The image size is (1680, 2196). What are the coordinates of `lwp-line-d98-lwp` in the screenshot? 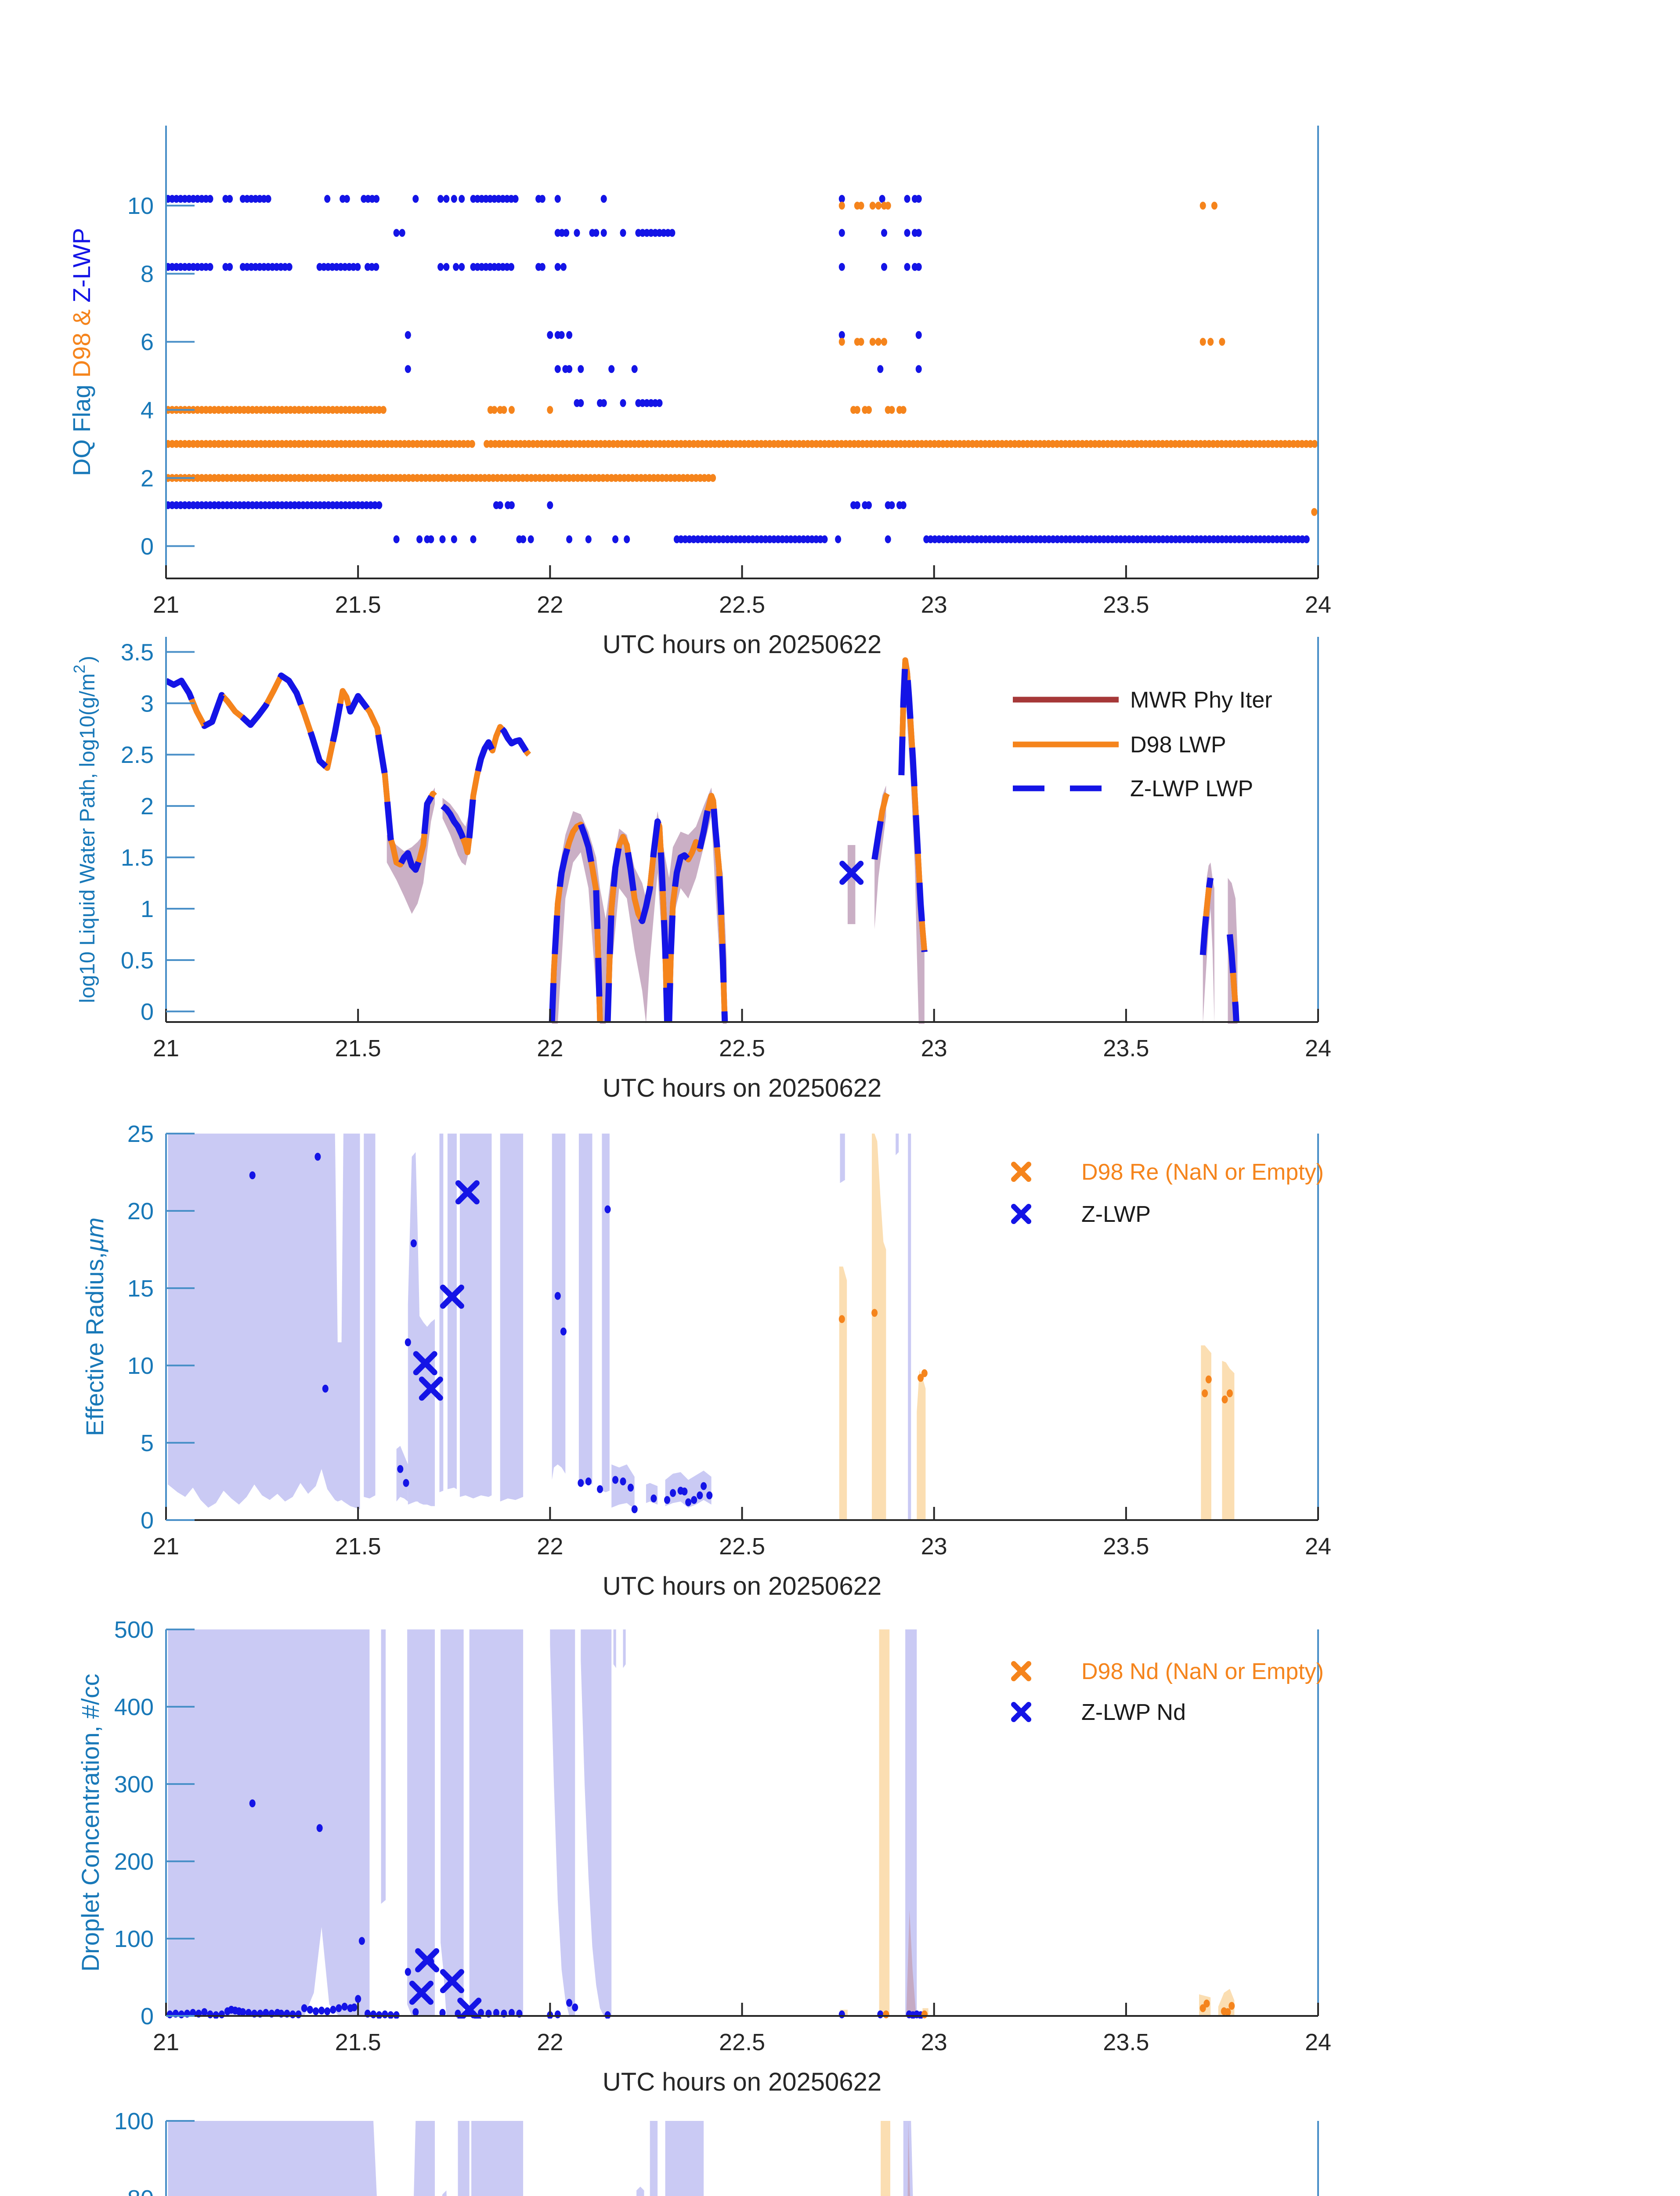 It's located at (576, 921).